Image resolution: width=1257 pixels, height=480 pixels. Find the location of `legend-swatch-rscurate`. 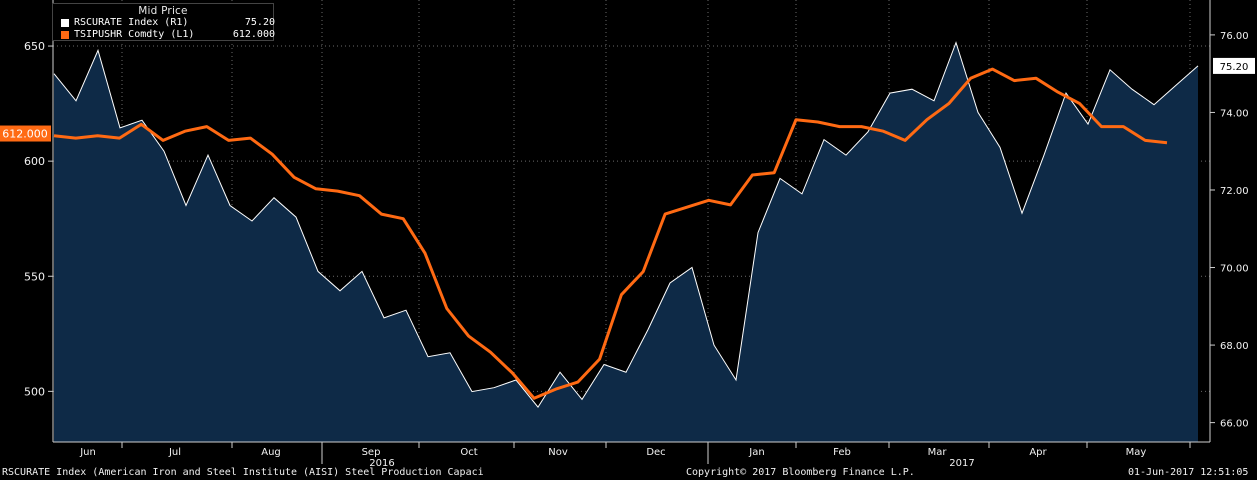

legend-swatch-rscurate is located at coordinates (65, 23).